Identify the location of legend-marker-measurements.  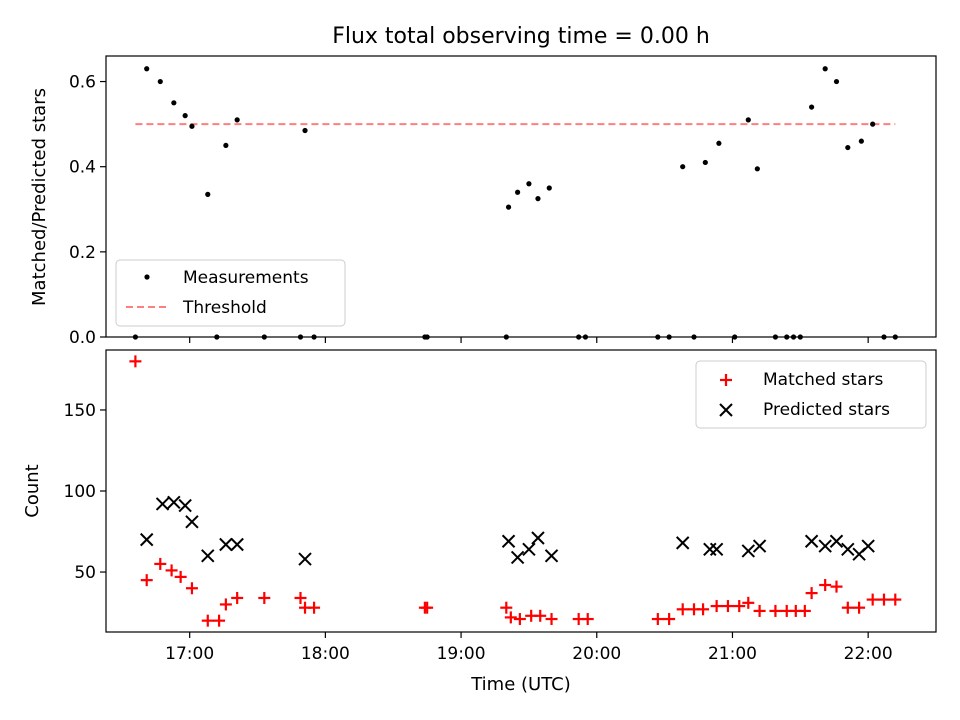
(147, 277).